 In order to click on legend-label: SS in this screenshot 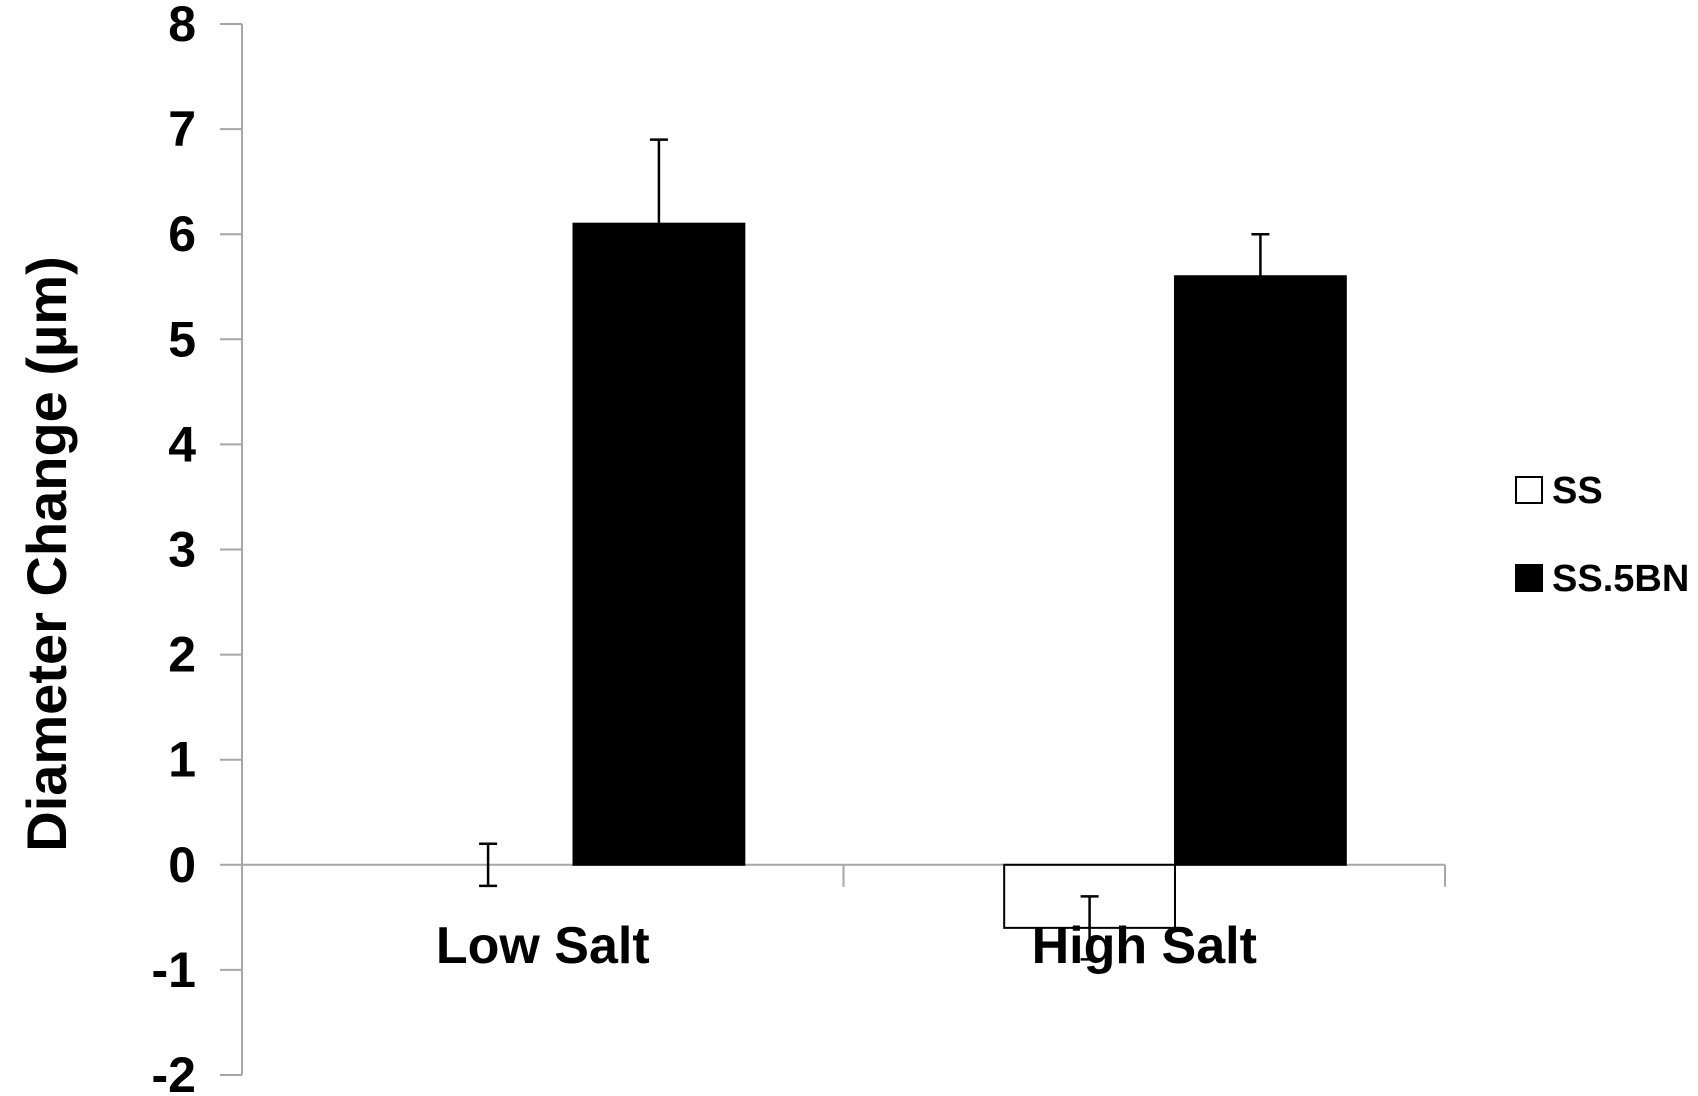, I will do `click(1577, 491)`.